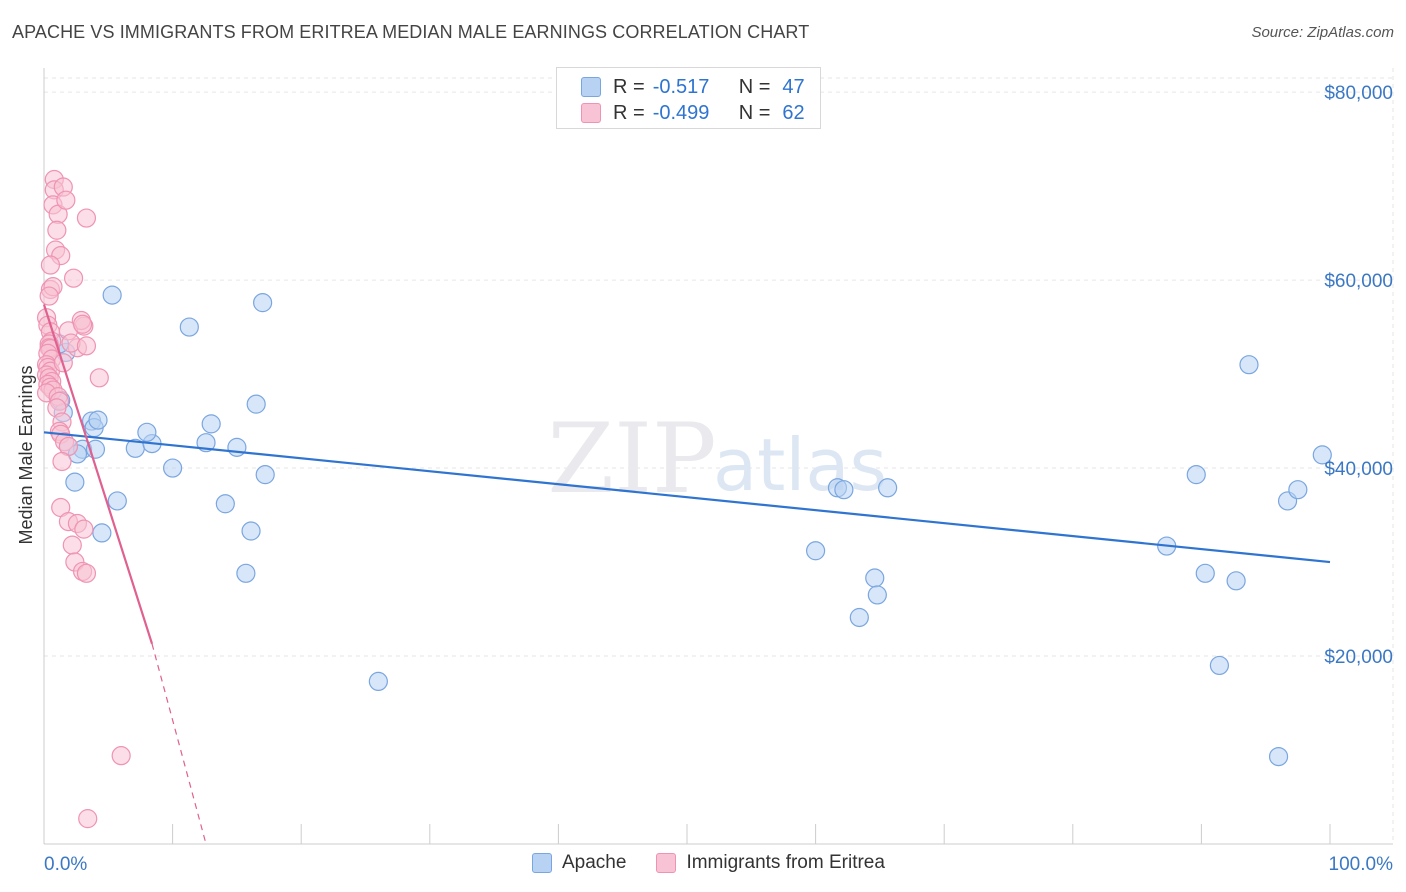 The image size is (1406, 892). What do you see at coordinates (65, 864) in the screenshot?
I see `x-tick-label-min: 0.0%` at bounding box center [65, 864].